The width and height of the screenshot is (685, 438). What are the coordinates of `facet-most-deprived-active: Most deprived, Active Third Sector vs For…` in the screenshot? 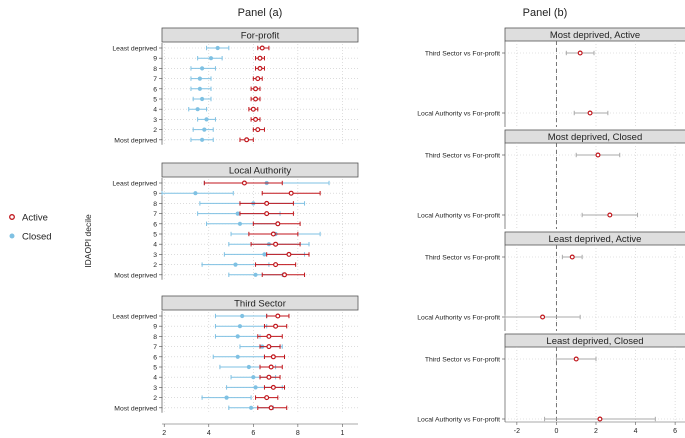 It's located at (551, 77).